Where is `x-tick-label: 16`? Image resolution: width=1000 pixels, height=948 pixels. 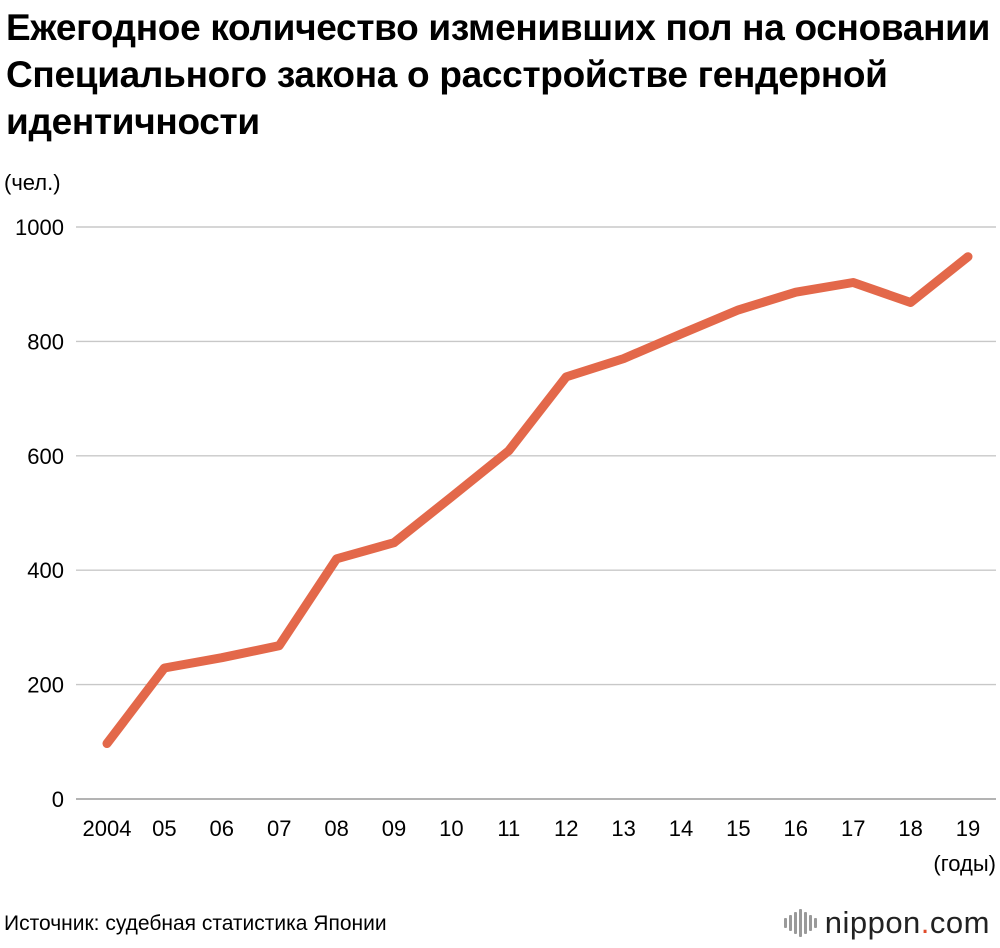
x-tick-label: 16 is located at coordinates (796, 828).